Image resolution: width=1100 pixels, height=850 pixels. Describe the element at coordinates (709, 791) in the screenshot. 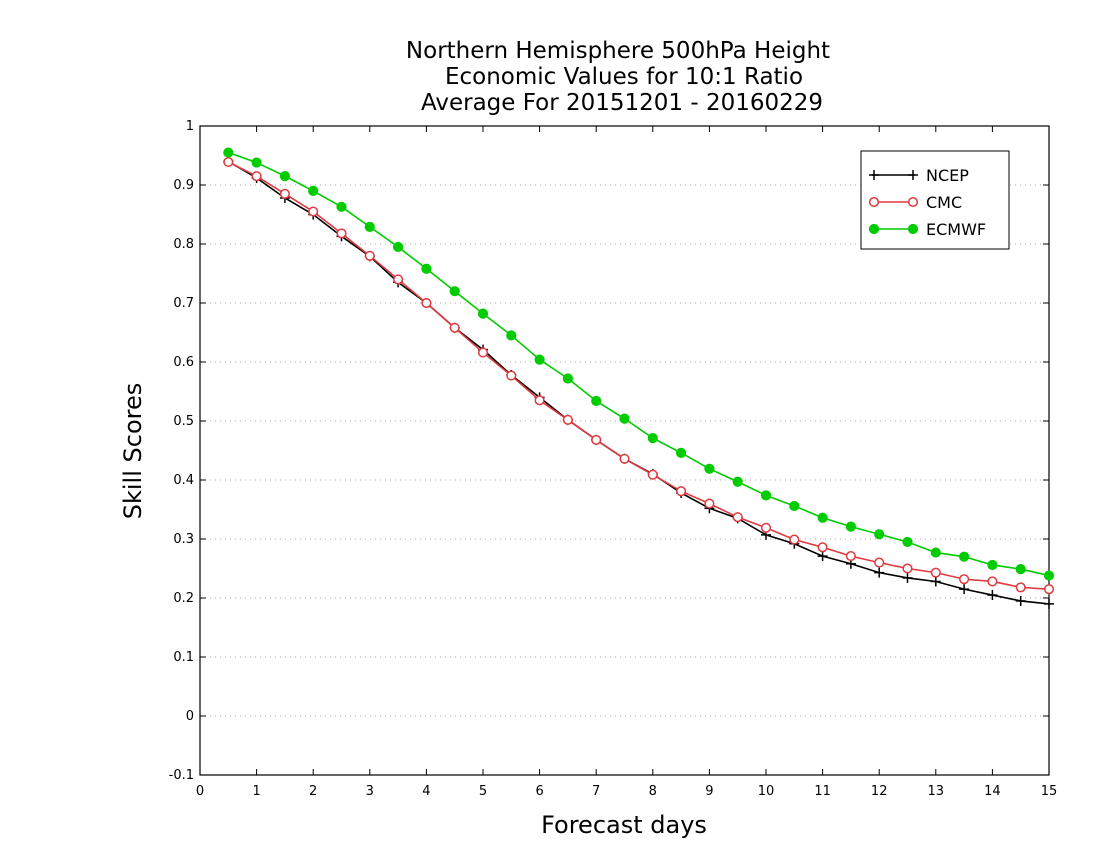

I see `x-tick-label: 9` at that location.